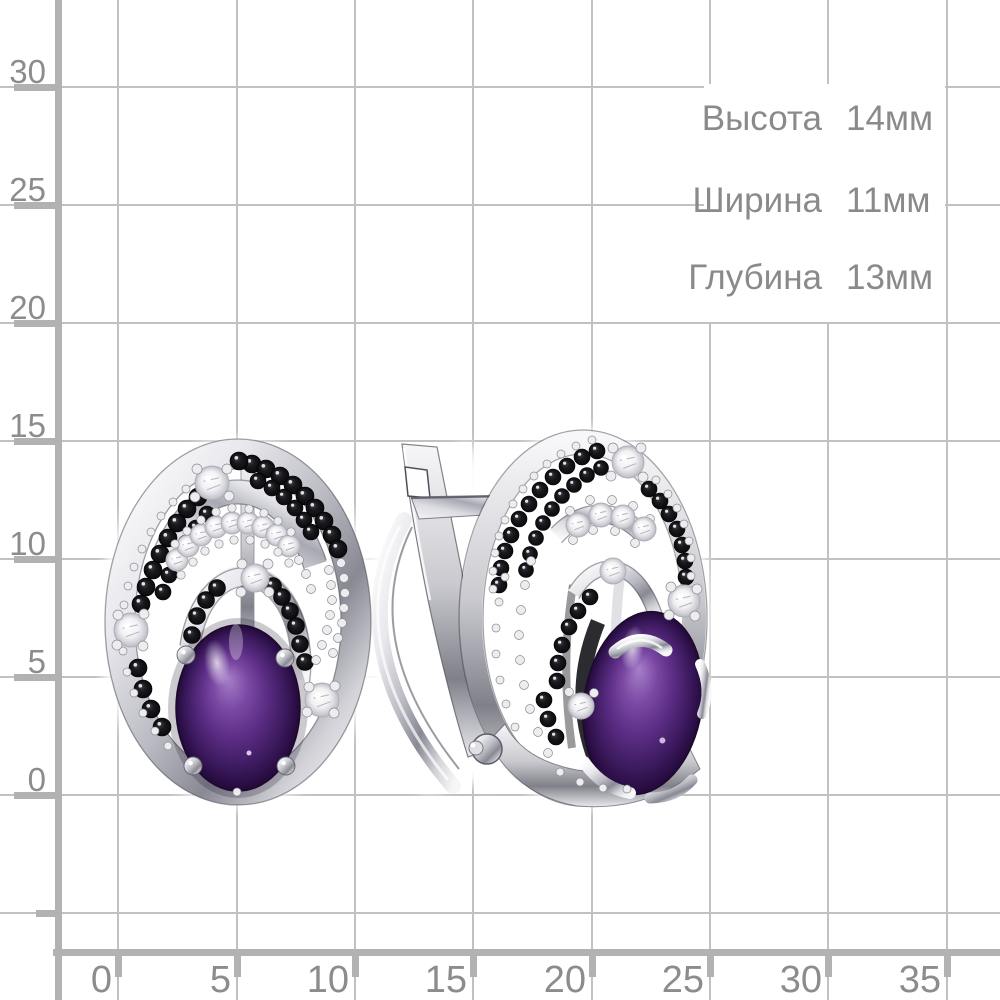  Describe the element at coordinates (919, 979) in the screenshot. I see `x-axis-label: 35` at that location.